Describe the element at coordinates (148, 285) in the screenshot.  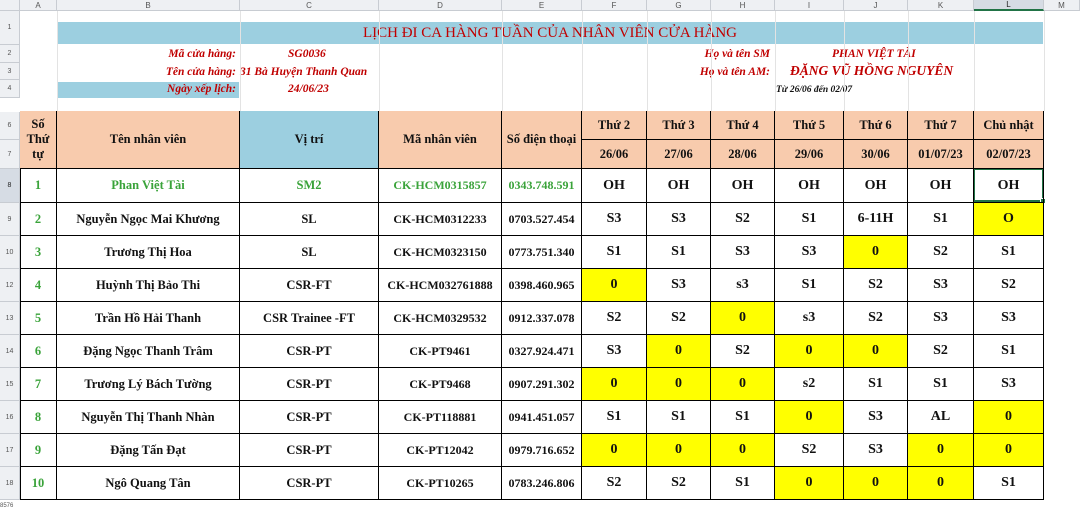
I see `staff-name: Huỳnh Thị Bảo Thi` at that location.